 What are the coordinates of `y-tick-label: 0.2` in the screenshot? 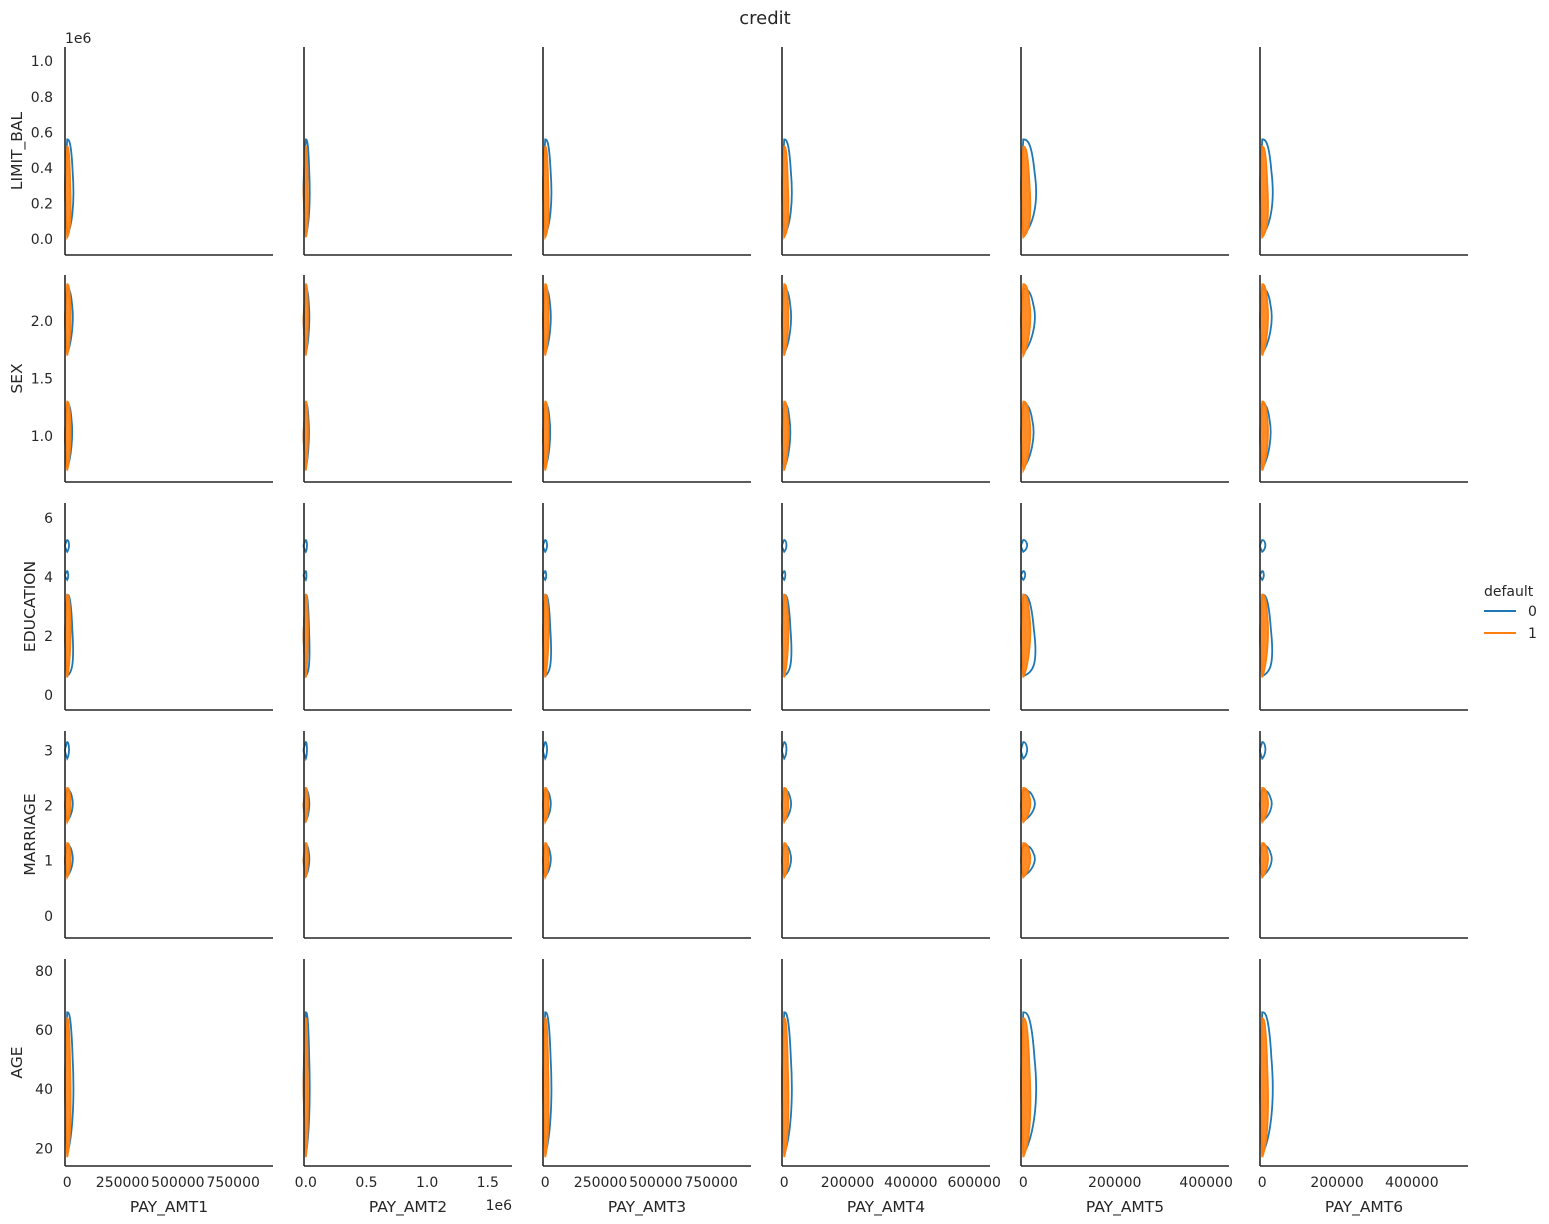 It's located at (42, 204).